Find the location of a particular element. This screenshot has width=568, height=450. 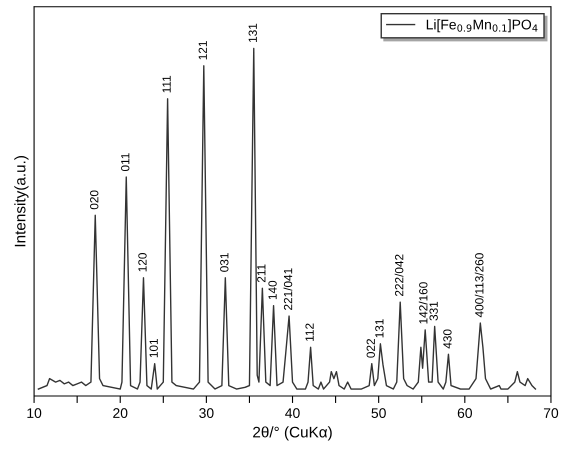

x-tick-label: 40 is located at coordinates (292, 413).